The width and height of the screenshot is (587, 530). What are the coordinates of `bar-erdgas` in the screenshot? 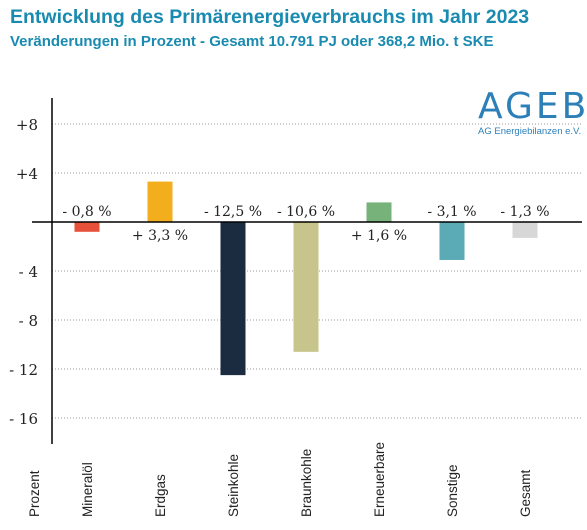 It's located at (160, 201).